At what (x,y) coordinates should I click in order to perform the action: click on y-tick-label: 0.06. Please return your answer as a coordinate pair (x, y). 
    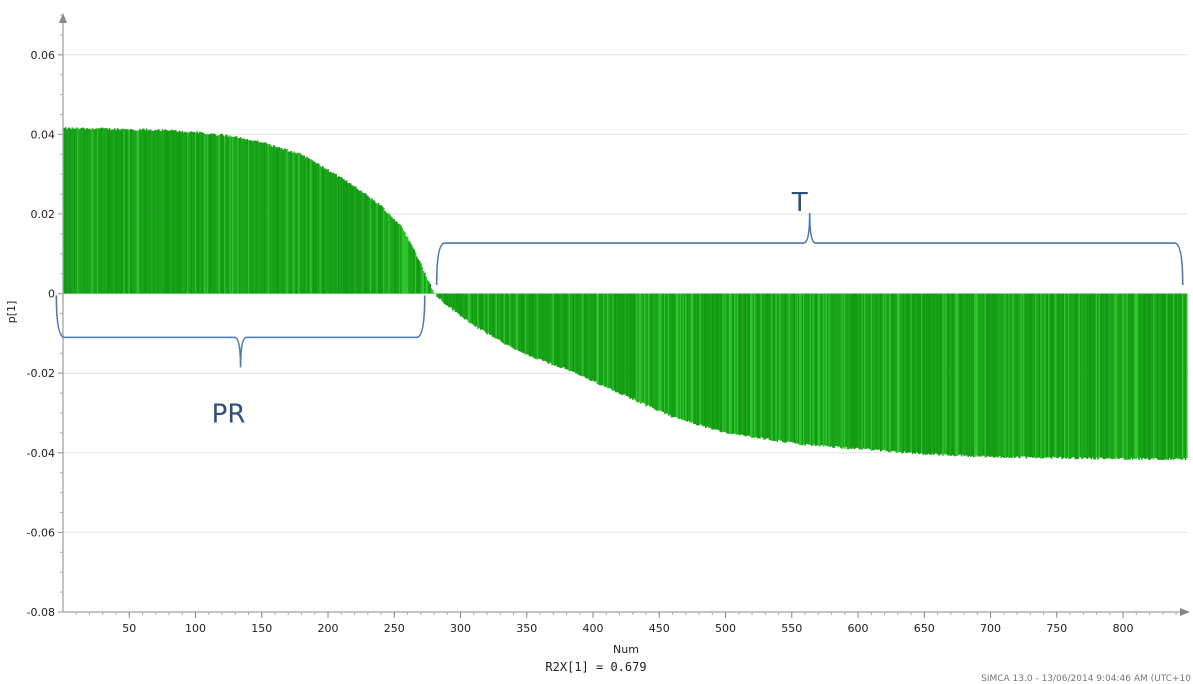
    Looking at the image, I should click on (43, 55).